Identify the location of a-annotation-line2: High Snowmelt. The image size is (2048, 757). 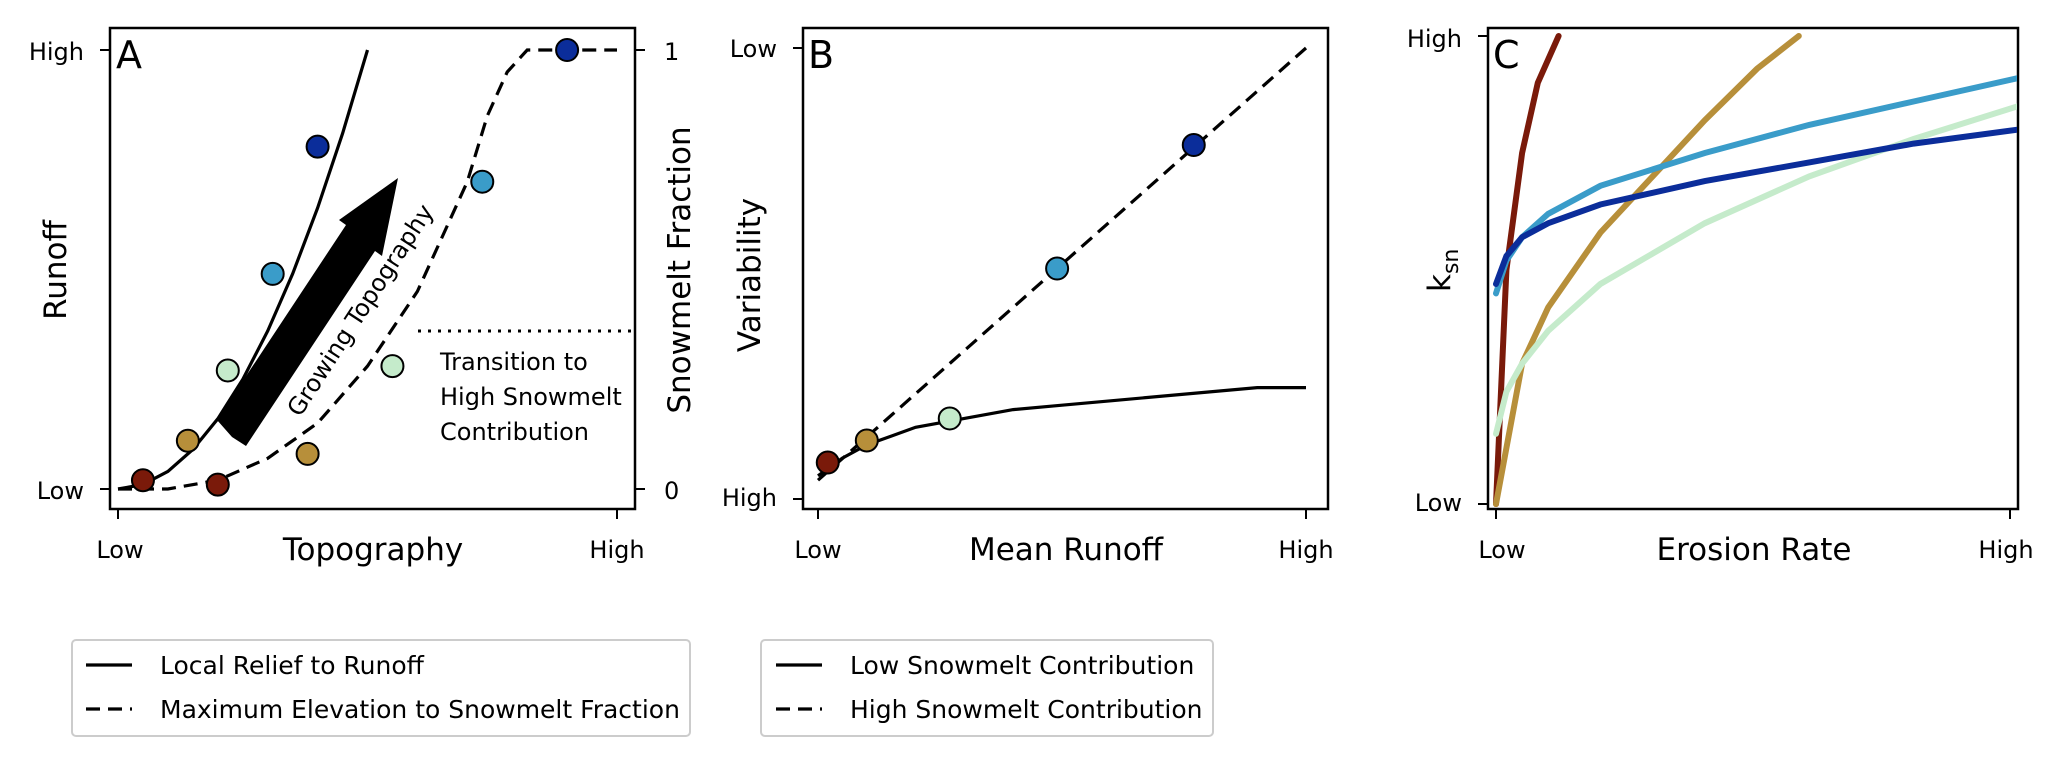
(531, 397).